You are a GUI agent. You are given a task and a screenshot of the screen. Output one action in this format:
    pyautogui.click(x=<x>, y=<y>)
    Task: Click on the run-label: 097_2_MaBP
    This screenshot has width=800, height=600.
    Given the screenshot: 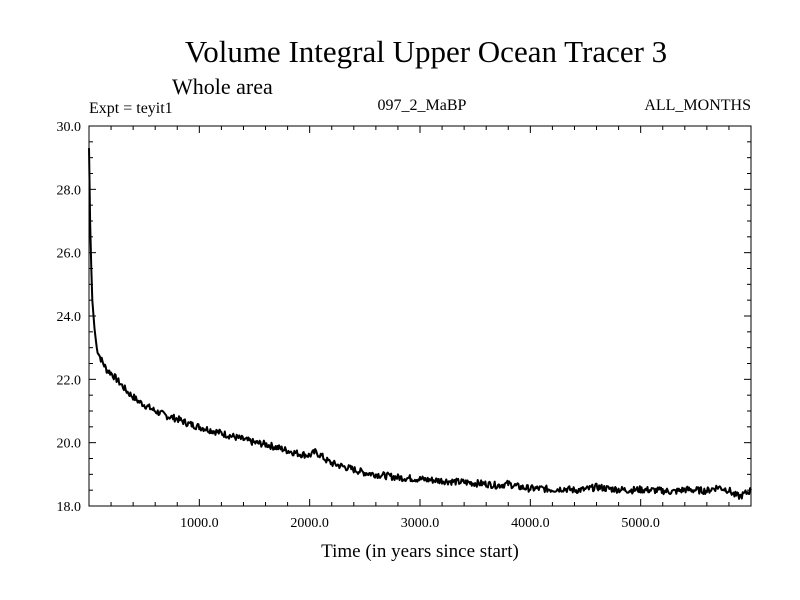 What is the action you would take?
    pyautogui.click(x=422, y=105)
    